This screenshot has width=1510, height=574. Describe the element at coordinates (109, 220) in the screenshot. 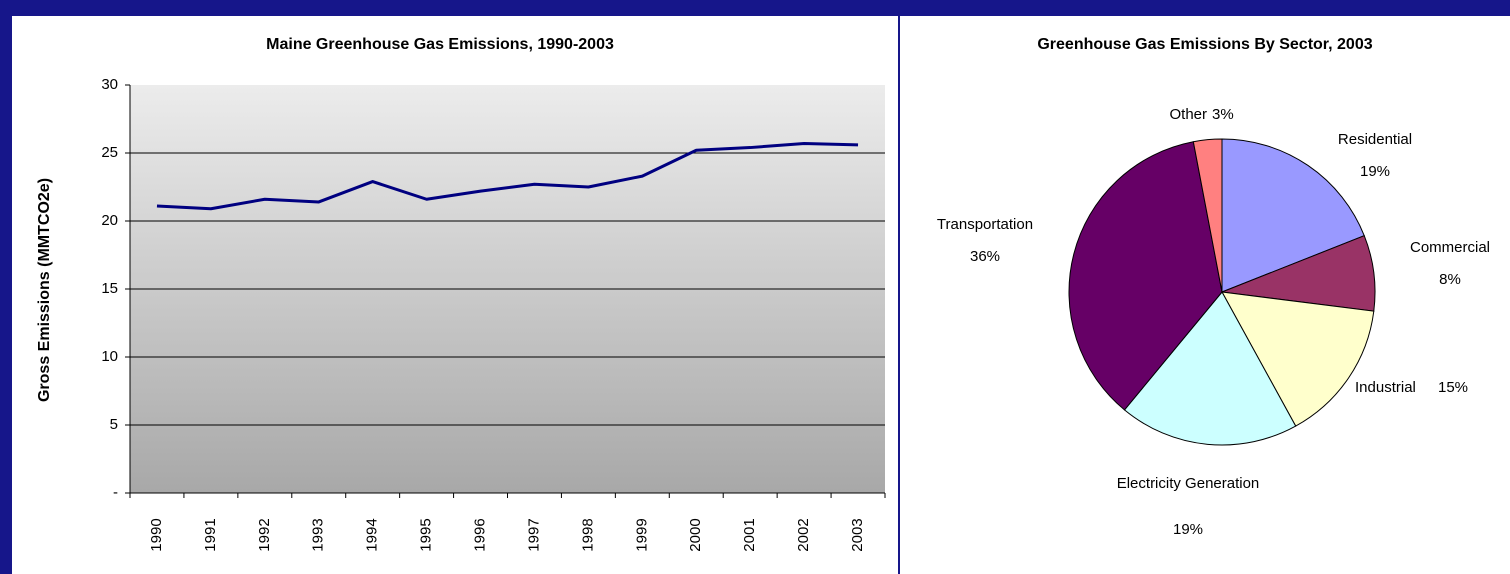

I see `y-tick-label: 20` at that location.